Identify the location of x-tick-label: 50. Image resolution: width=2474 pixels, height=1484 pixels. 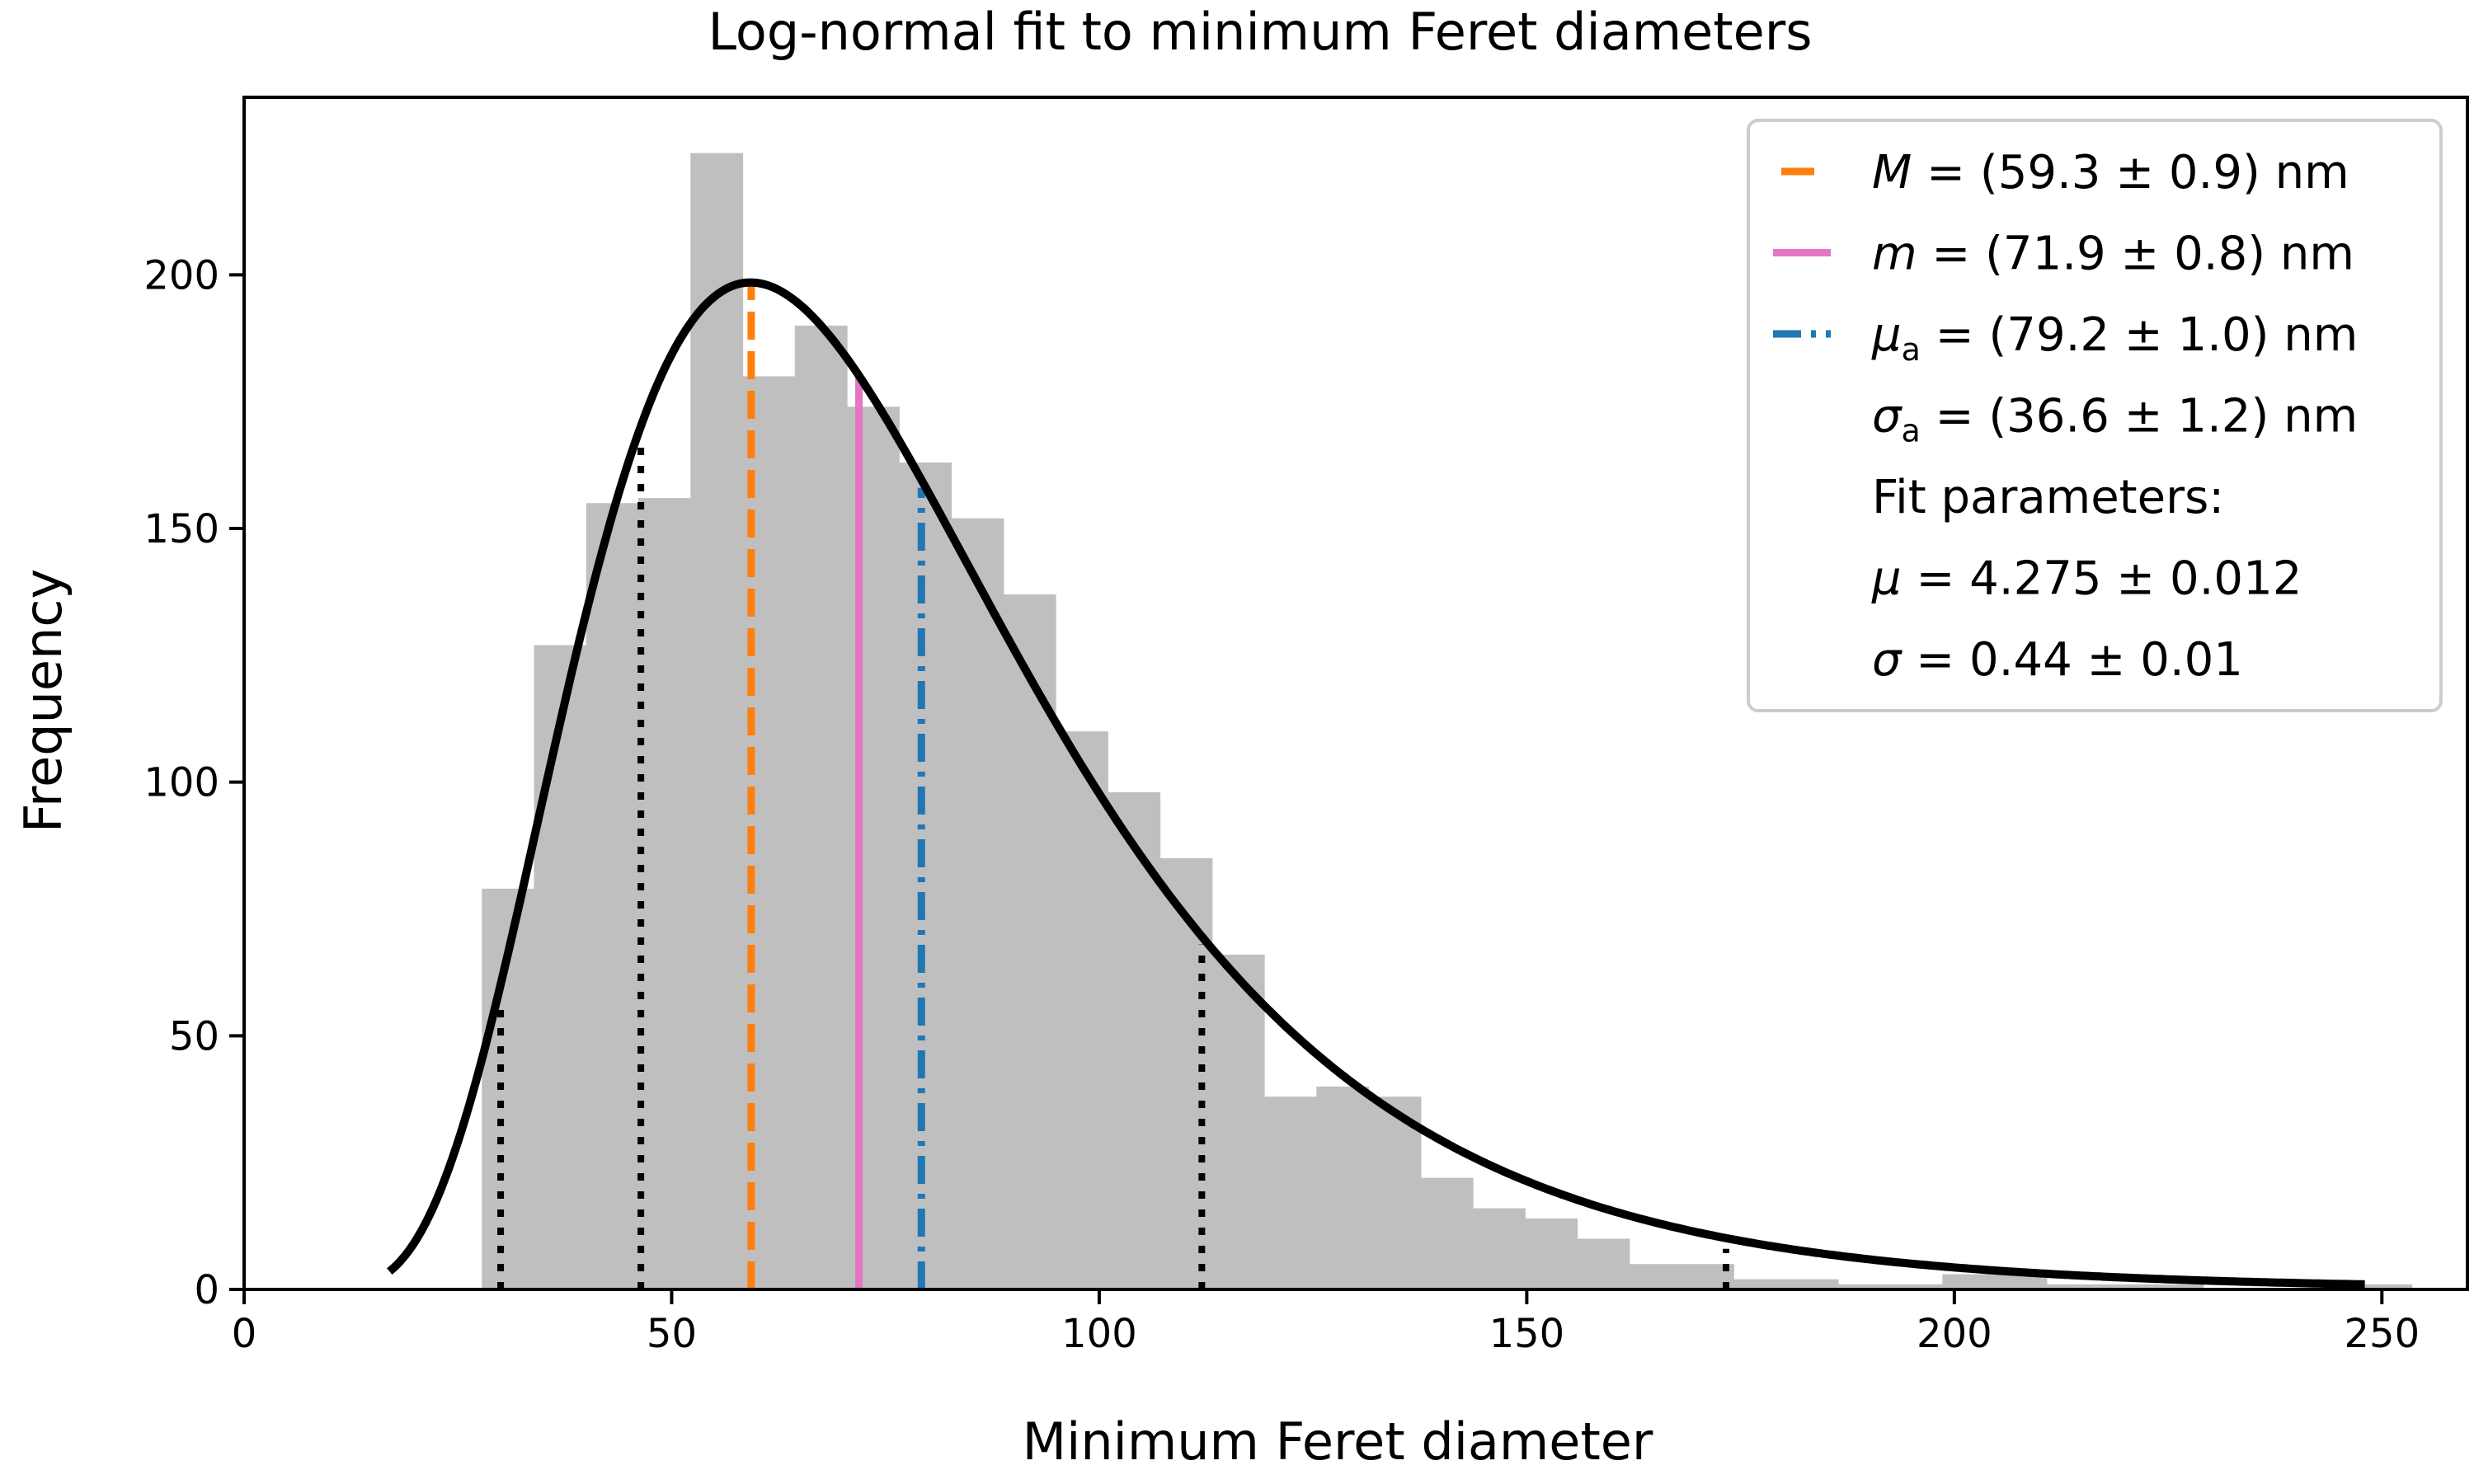
(672, 1334).